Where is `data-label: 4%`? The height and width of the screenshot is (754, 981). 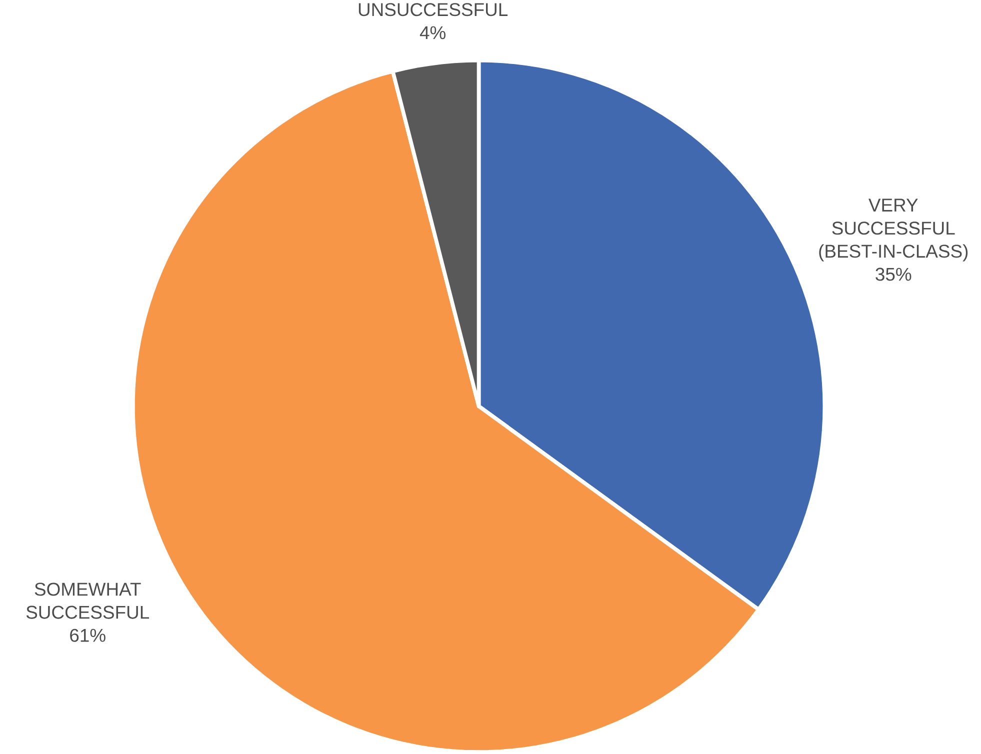 data-label: 4% is located at coordinates (433, 33).